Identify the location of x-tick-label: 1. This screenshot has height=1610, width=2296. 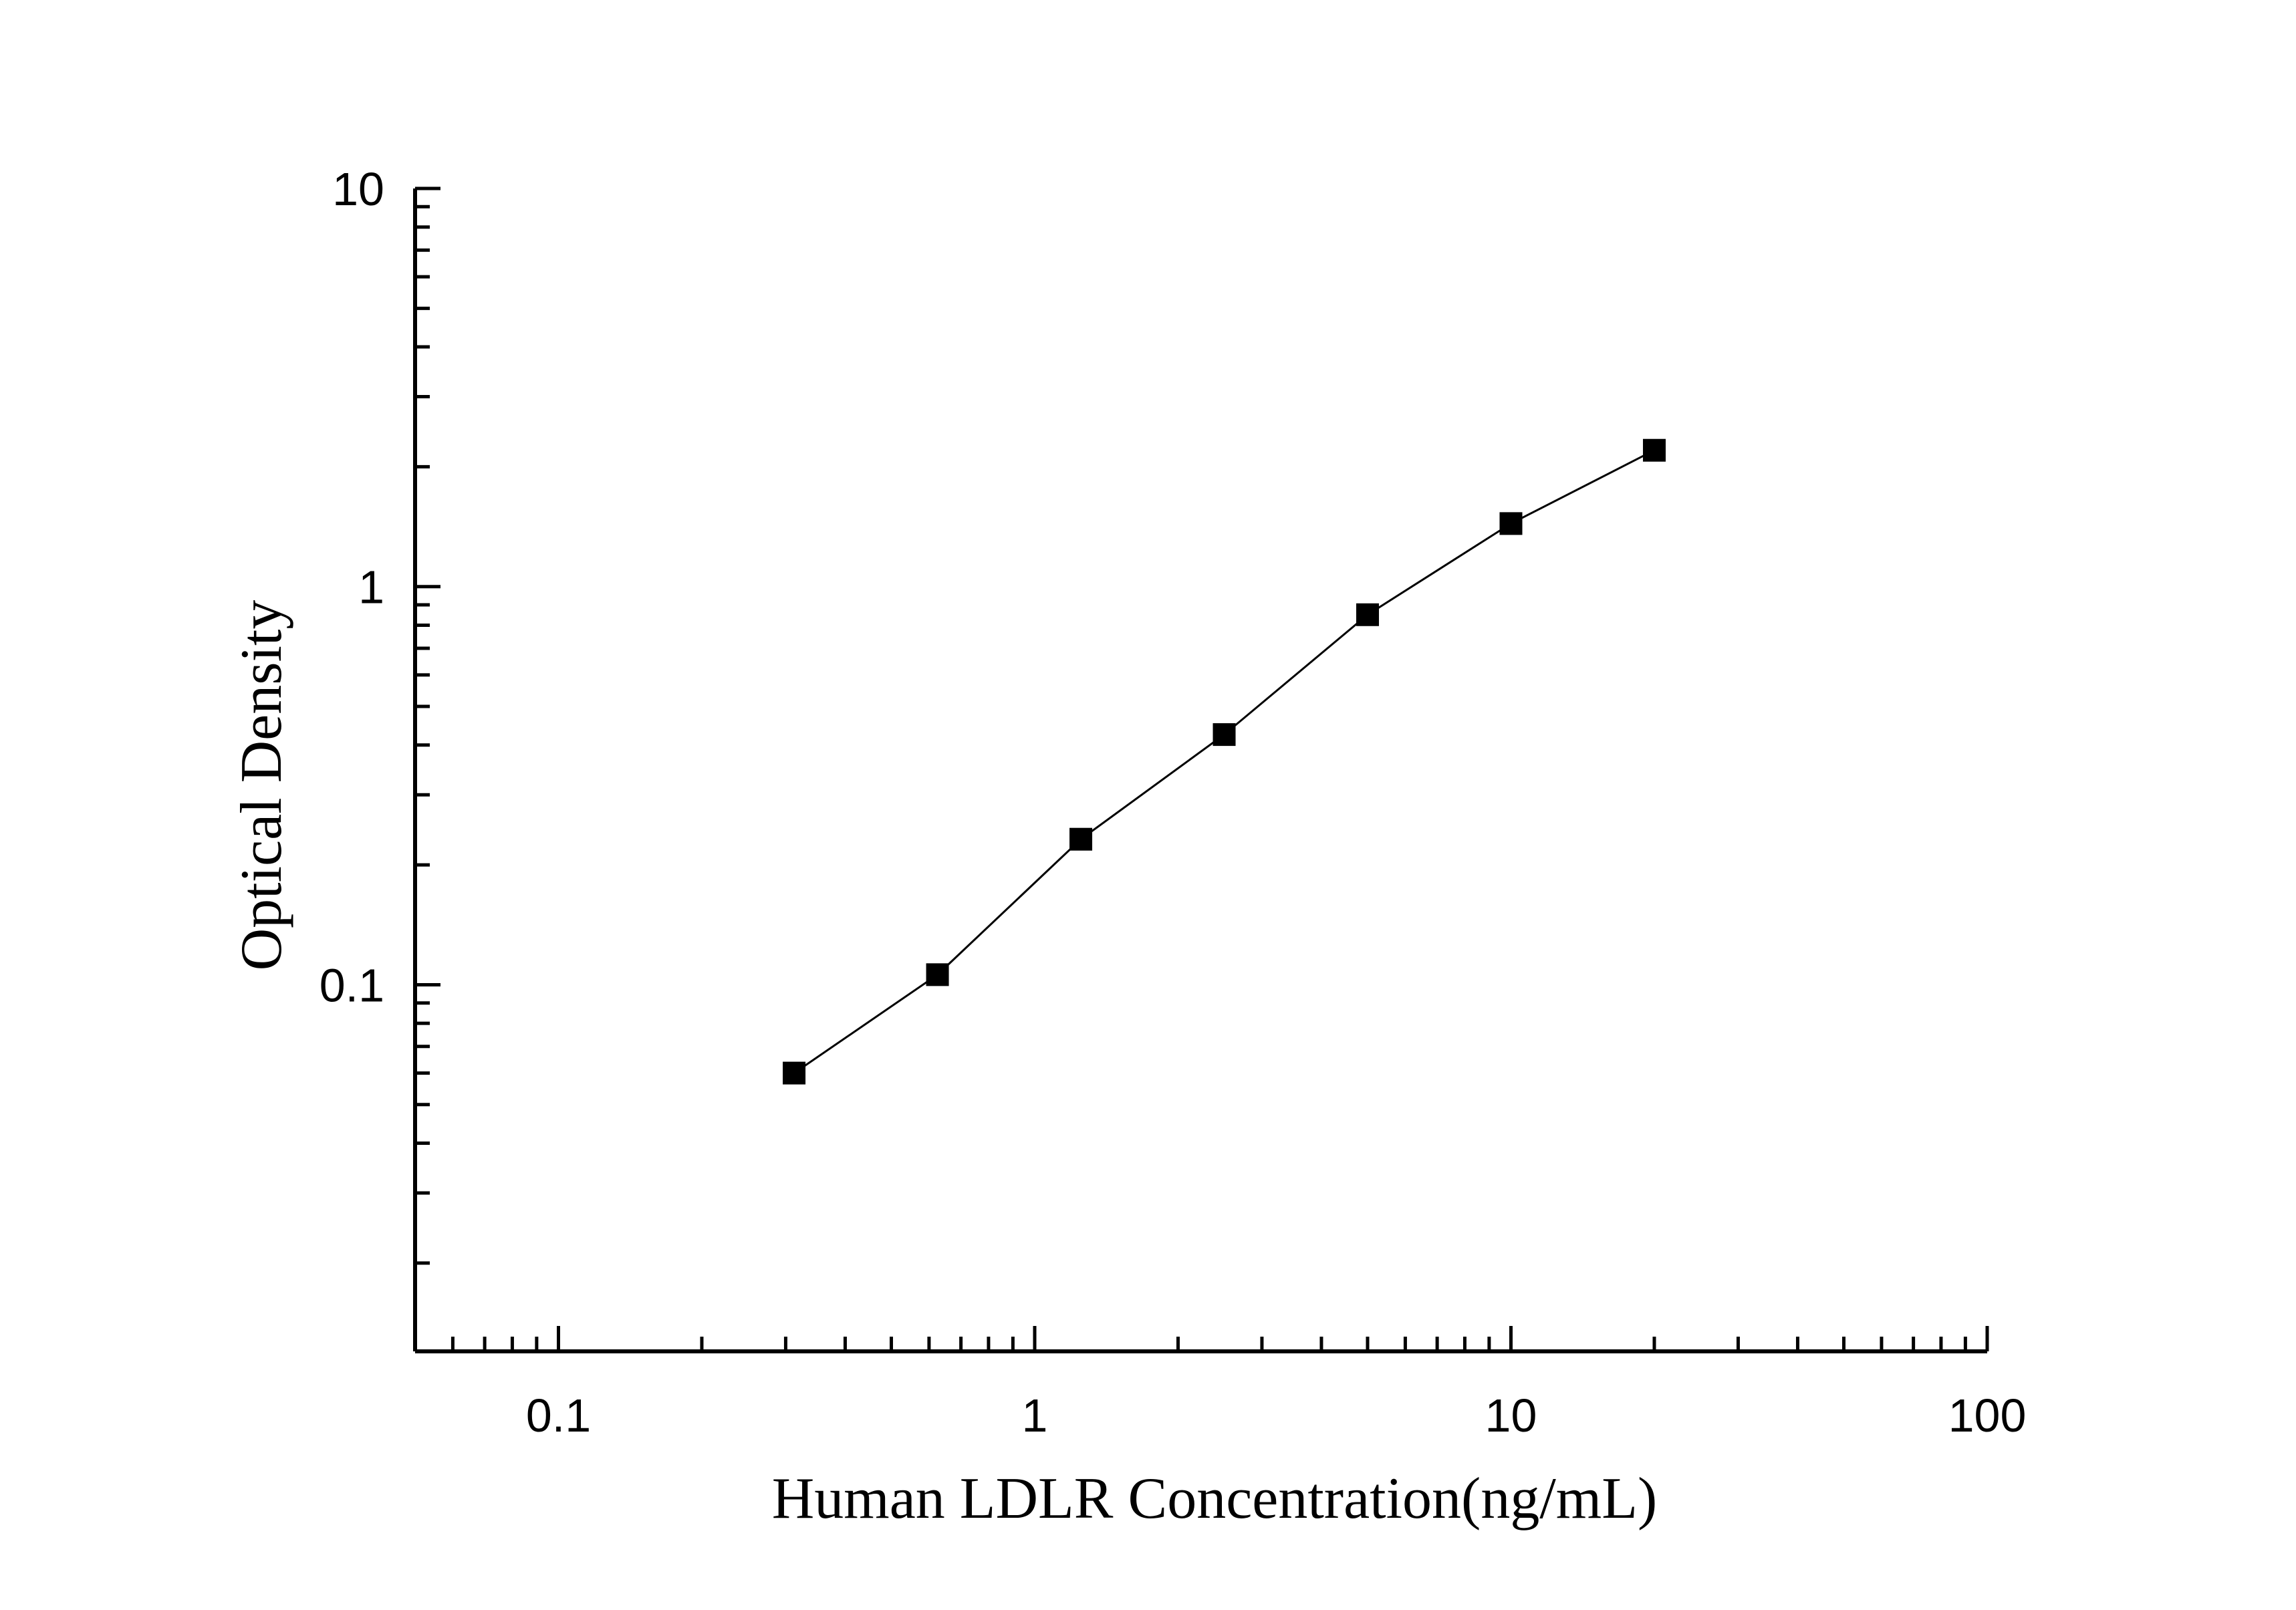
(1035, 1416).